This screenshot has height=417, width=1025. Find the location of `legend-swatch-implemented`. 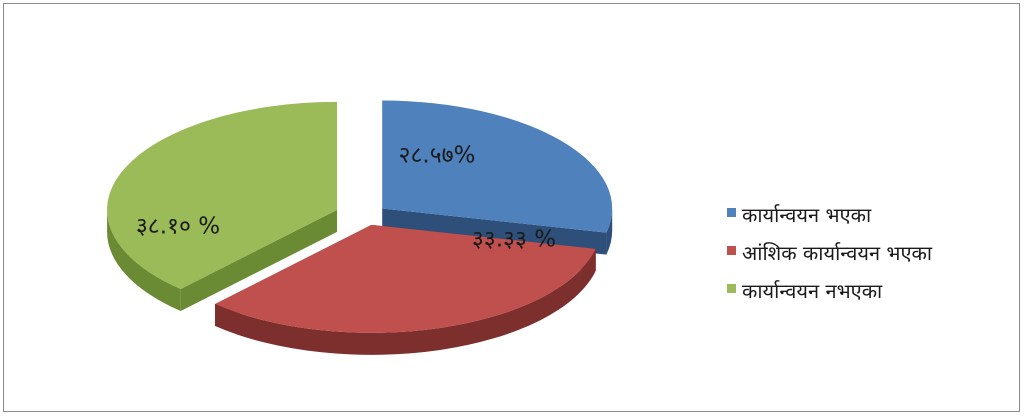

legend-swatch-implemented is located at coordinates (731, 212).